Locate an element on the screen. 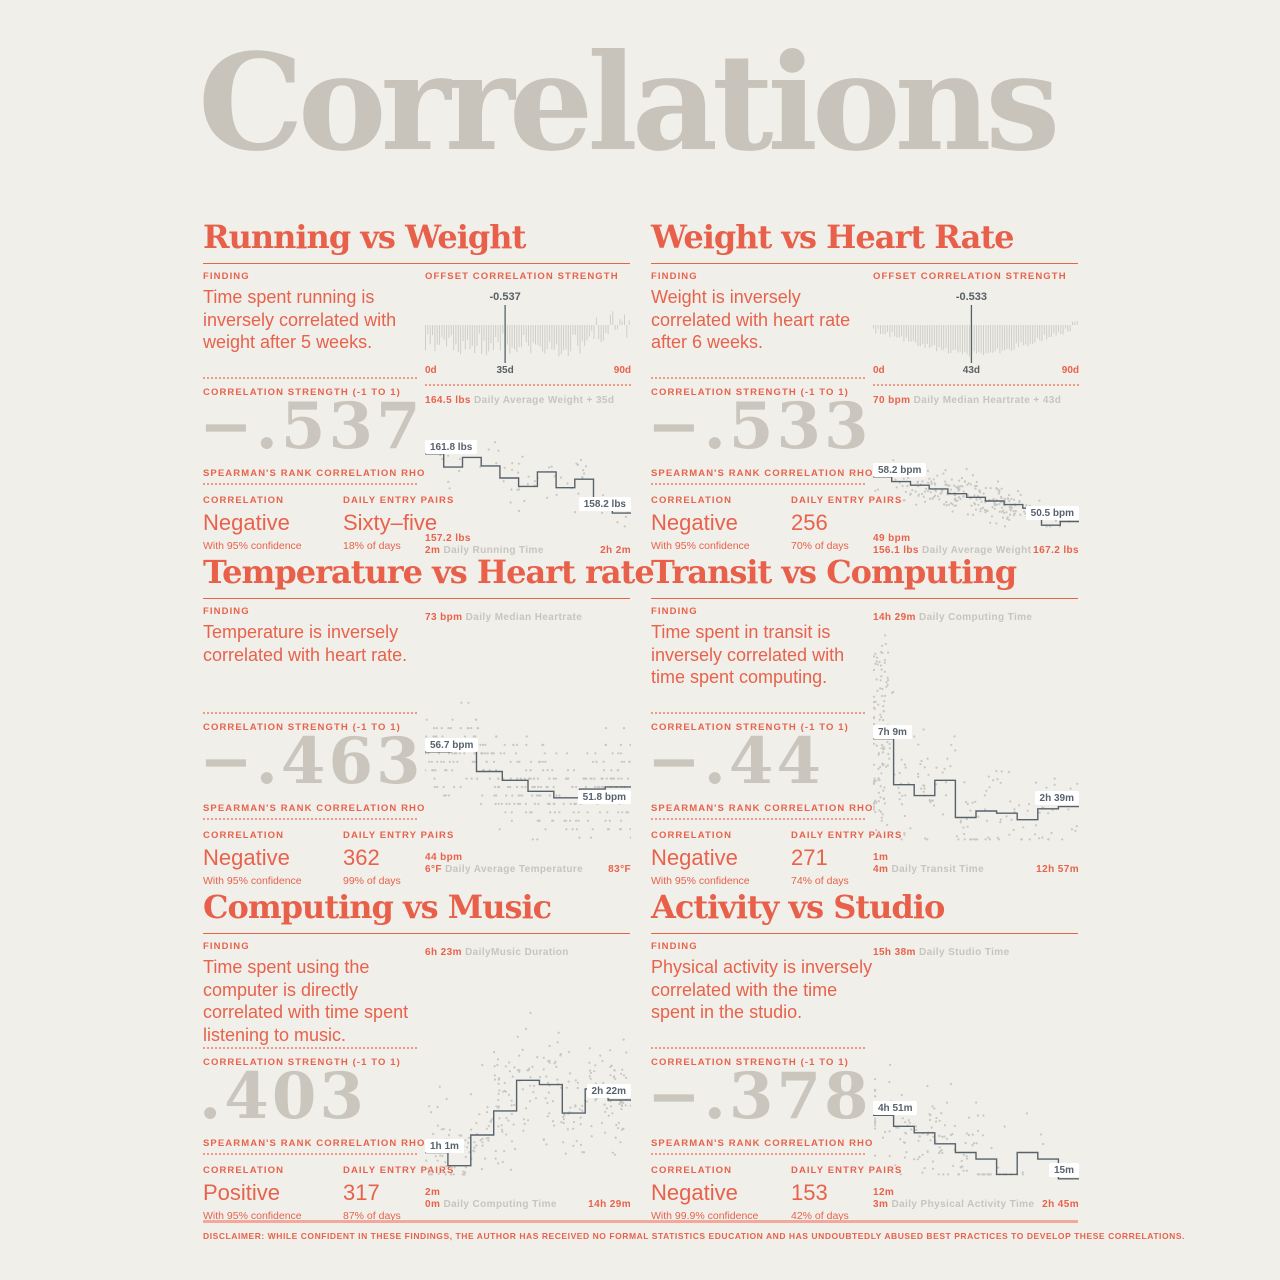 The height and width of the screenshot is (1280, 1280). page-title: Correlations is located at coordinates (629, 103).